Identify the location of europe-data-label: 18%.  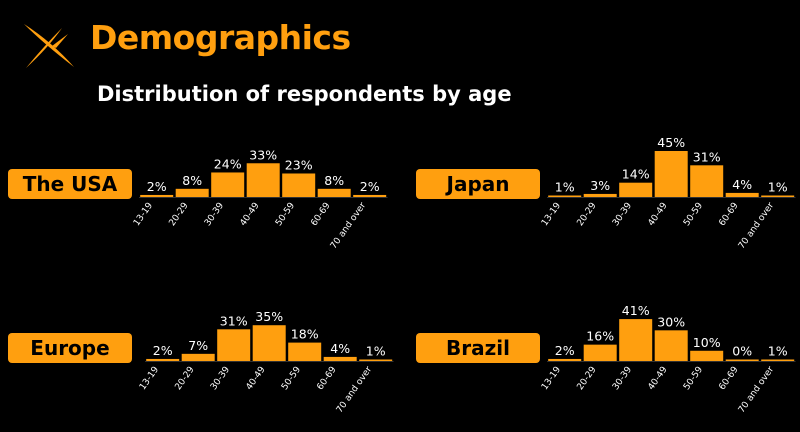
(305, 334).